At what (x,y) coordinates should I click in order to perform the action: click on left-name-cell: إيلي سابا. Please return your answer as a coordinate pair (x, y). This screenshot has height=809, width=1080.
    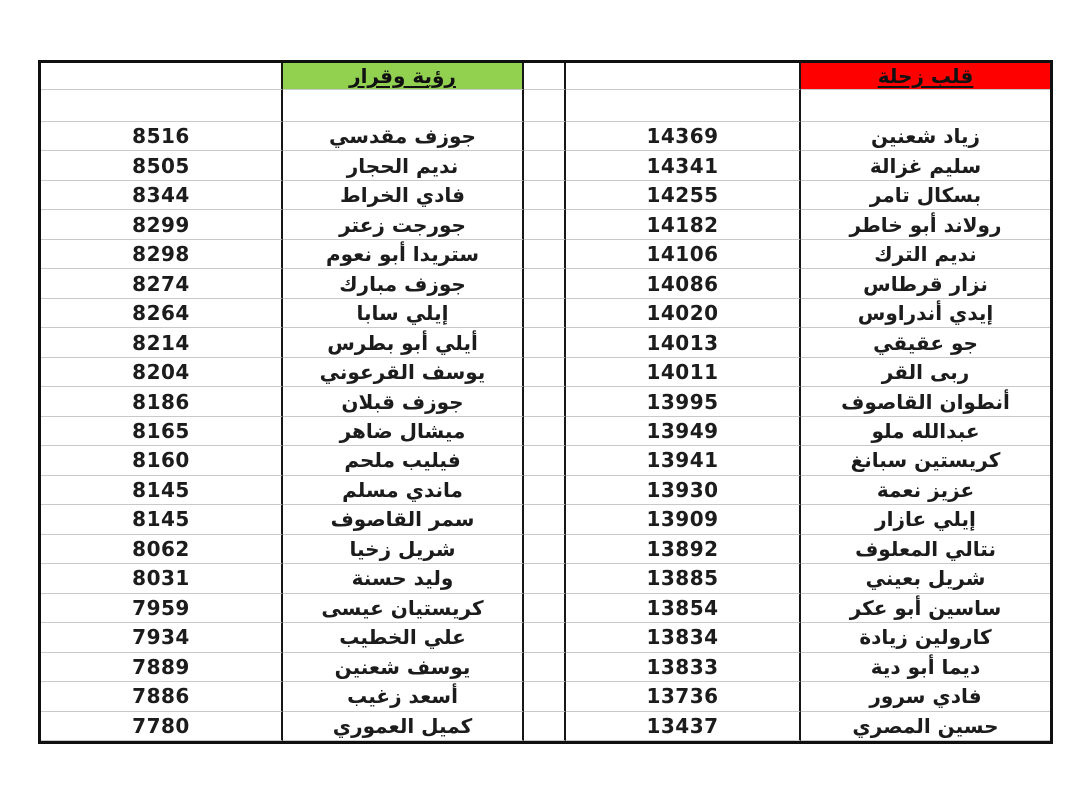
    Looking at the image, I should click on (403, 313).